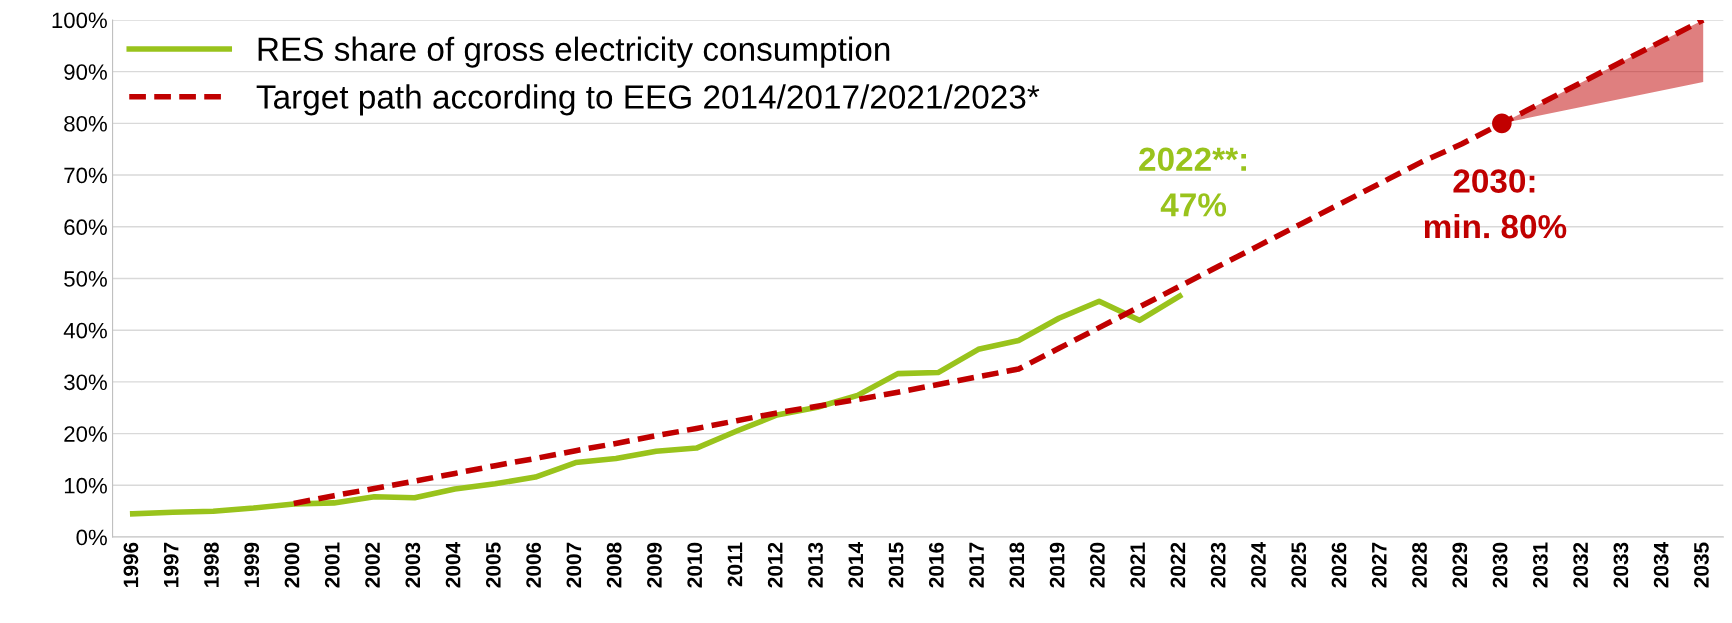 This screenshot has height=623, width=1732. I want to click on x-tick-label: 2025, so click(1299, 565).